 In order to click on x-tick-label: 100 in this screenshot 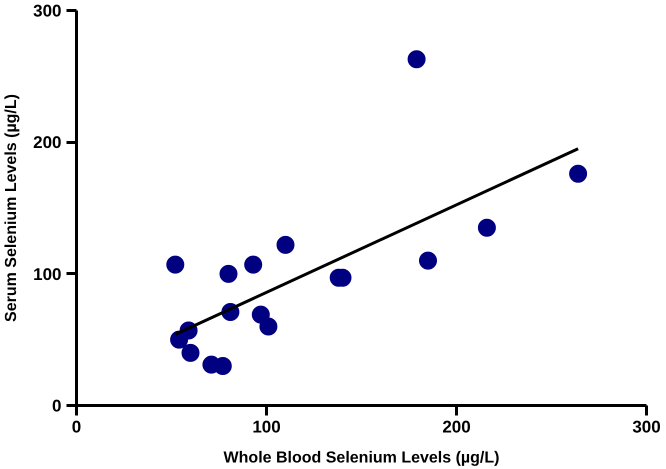, I will do `click(266, 427)`.